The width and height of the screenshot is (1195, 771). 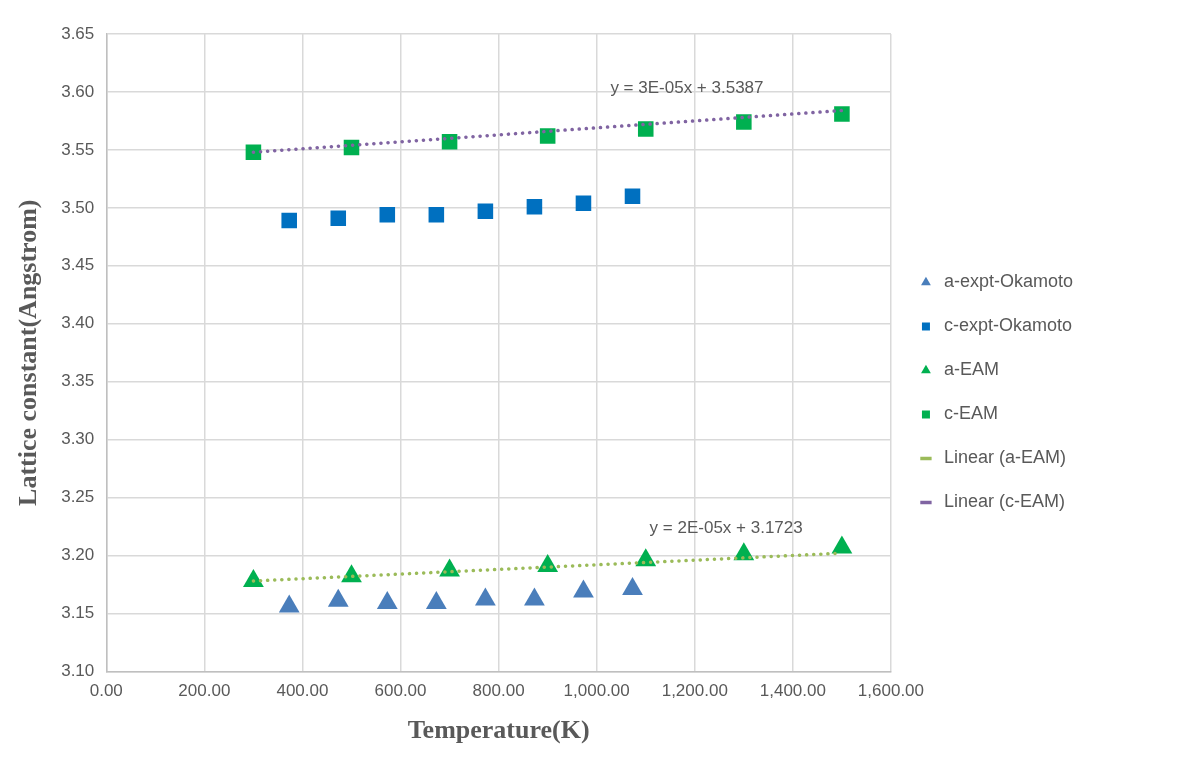 What do you see at coordinates (78, 149) in the screenshot?
I see `y-tick-label: 3.55` at bounding box center [78, 149].